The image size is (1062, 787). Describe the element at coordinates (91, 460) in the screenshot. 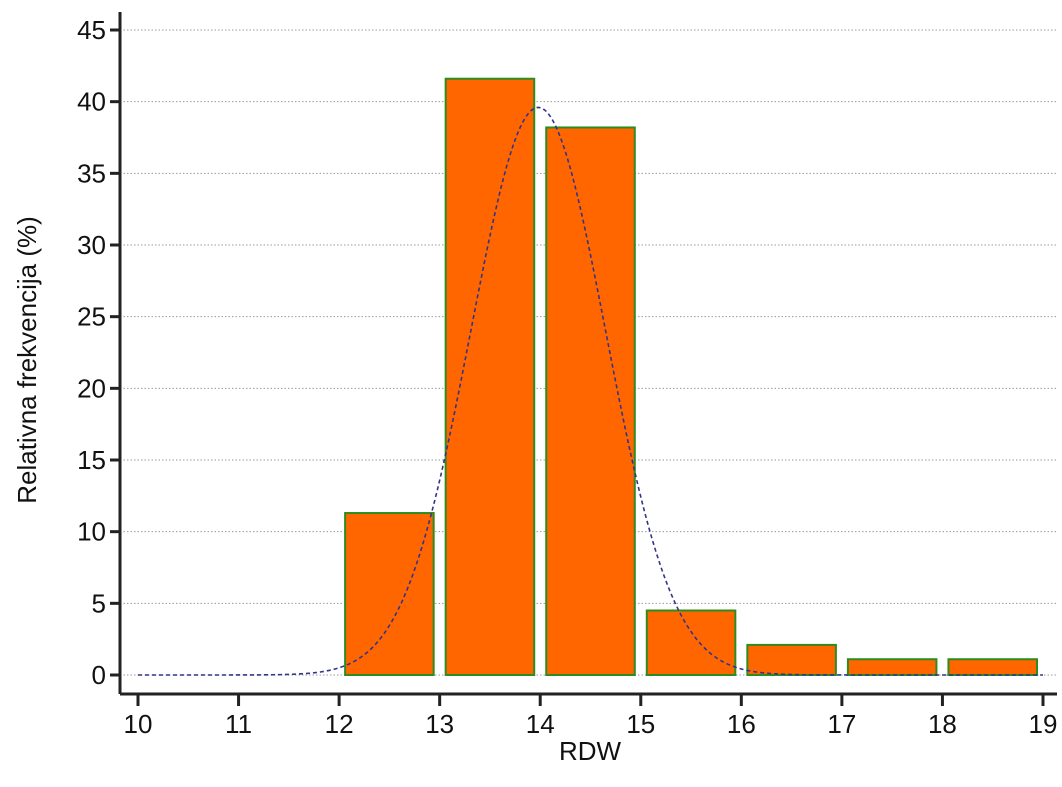

I see `y-tick-label-15: 15` at that location.